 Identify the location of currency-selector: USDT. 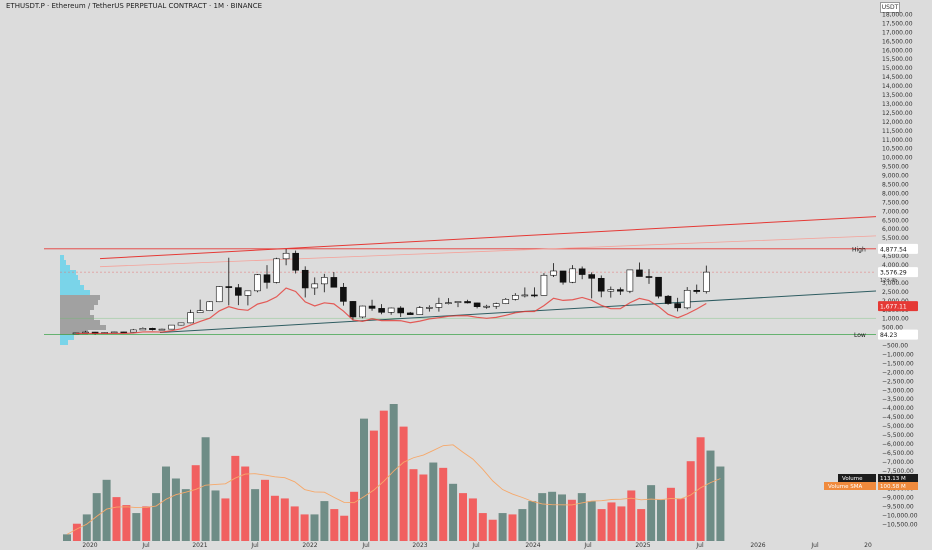
(890, 7).